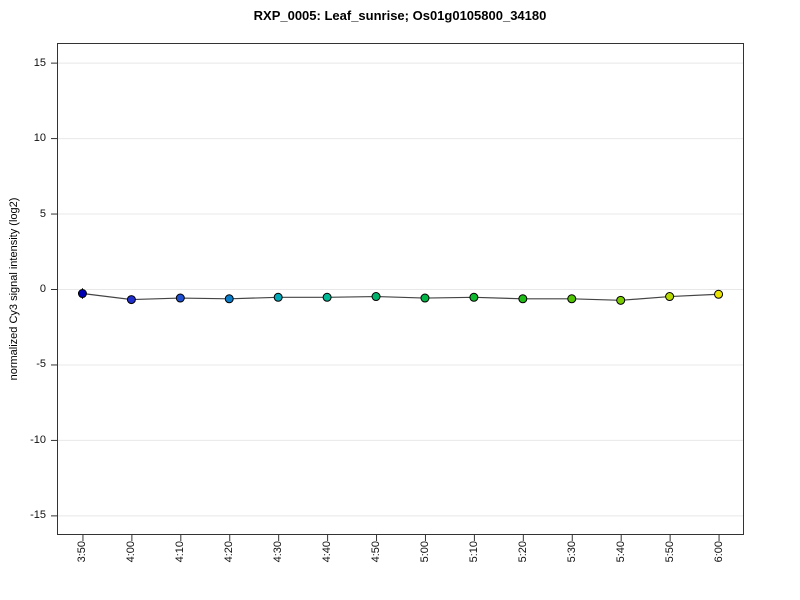  I want to click on x-tick-label: 5:30, so click(571, 552).